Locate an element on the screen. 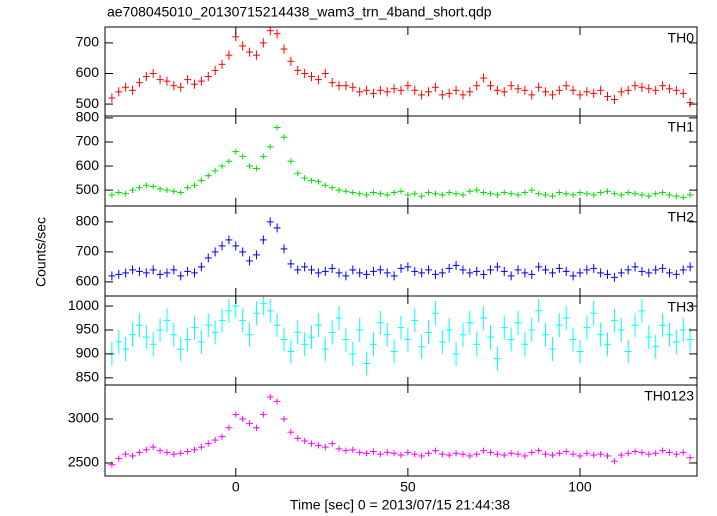  y-tick-label: 1000 is located at coordinates (83, 305).